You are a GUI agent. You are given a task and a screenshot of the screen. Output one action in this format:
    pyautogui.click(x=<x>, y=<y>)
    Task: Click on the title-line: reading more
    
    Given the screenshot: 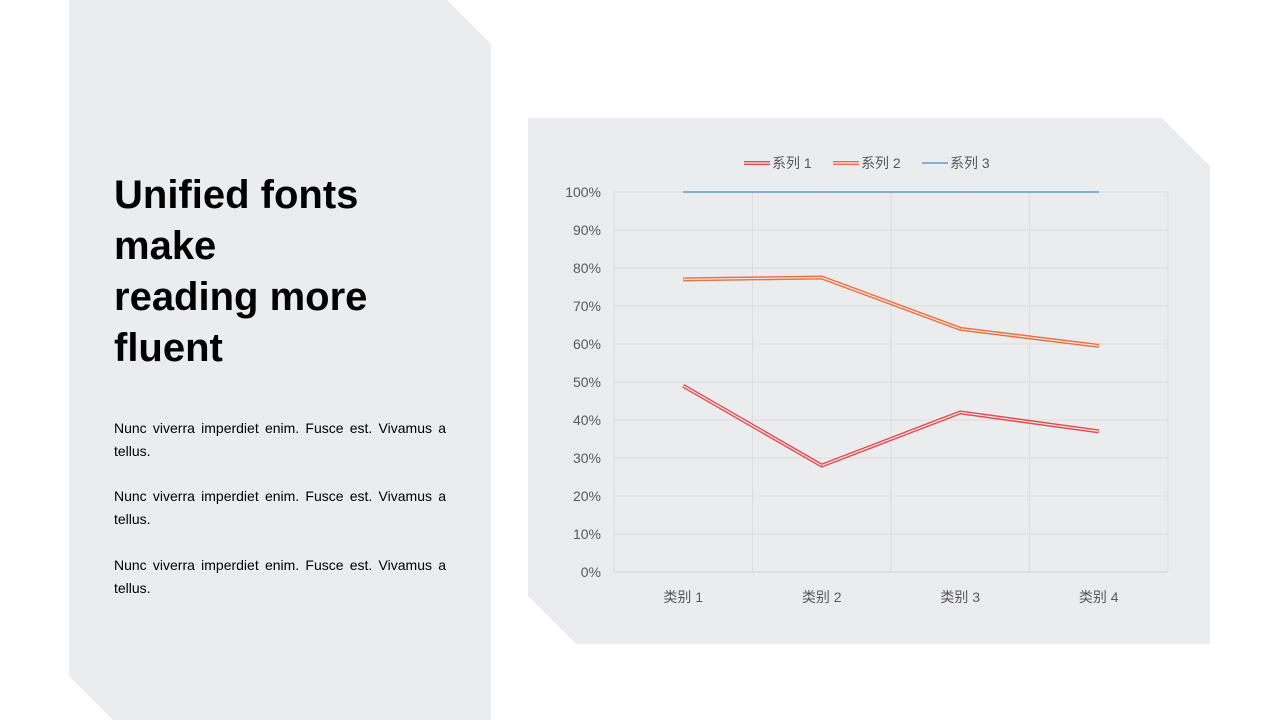 What is the action you would take?
    pyautogui.click(x=241, y=297)
    